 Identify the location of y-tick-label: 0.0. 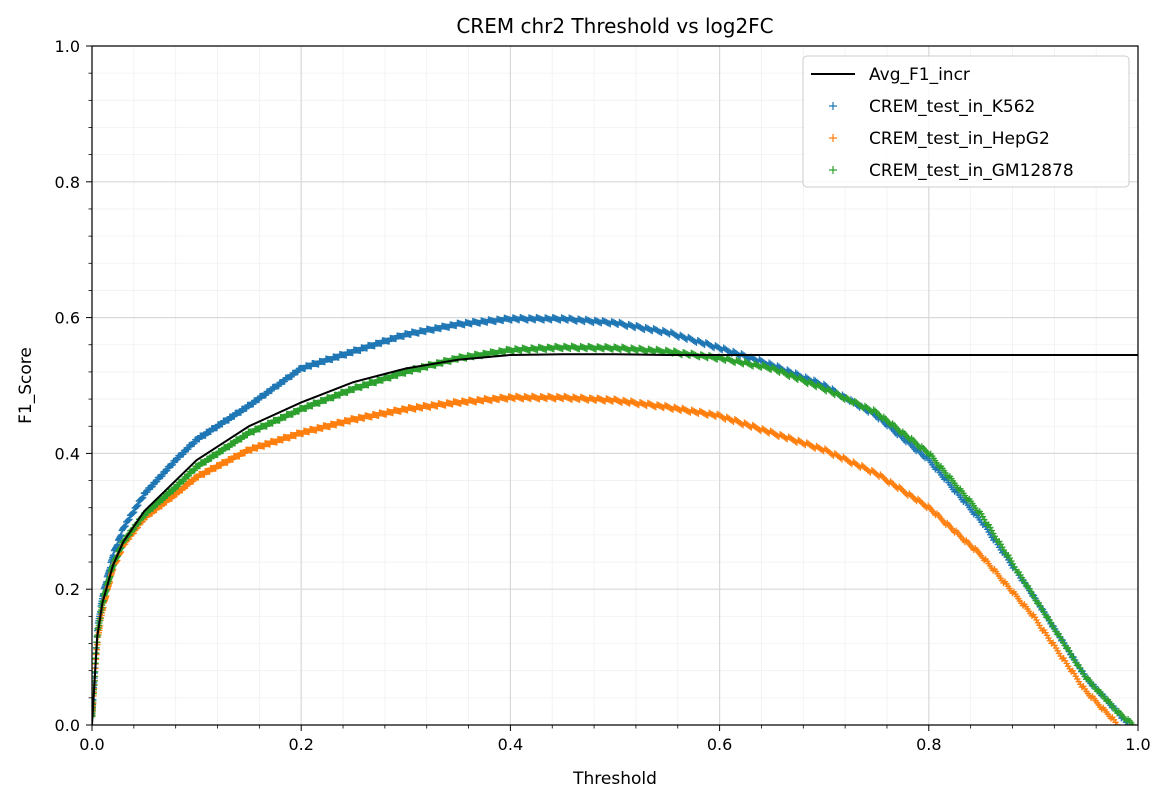
(67, 725).